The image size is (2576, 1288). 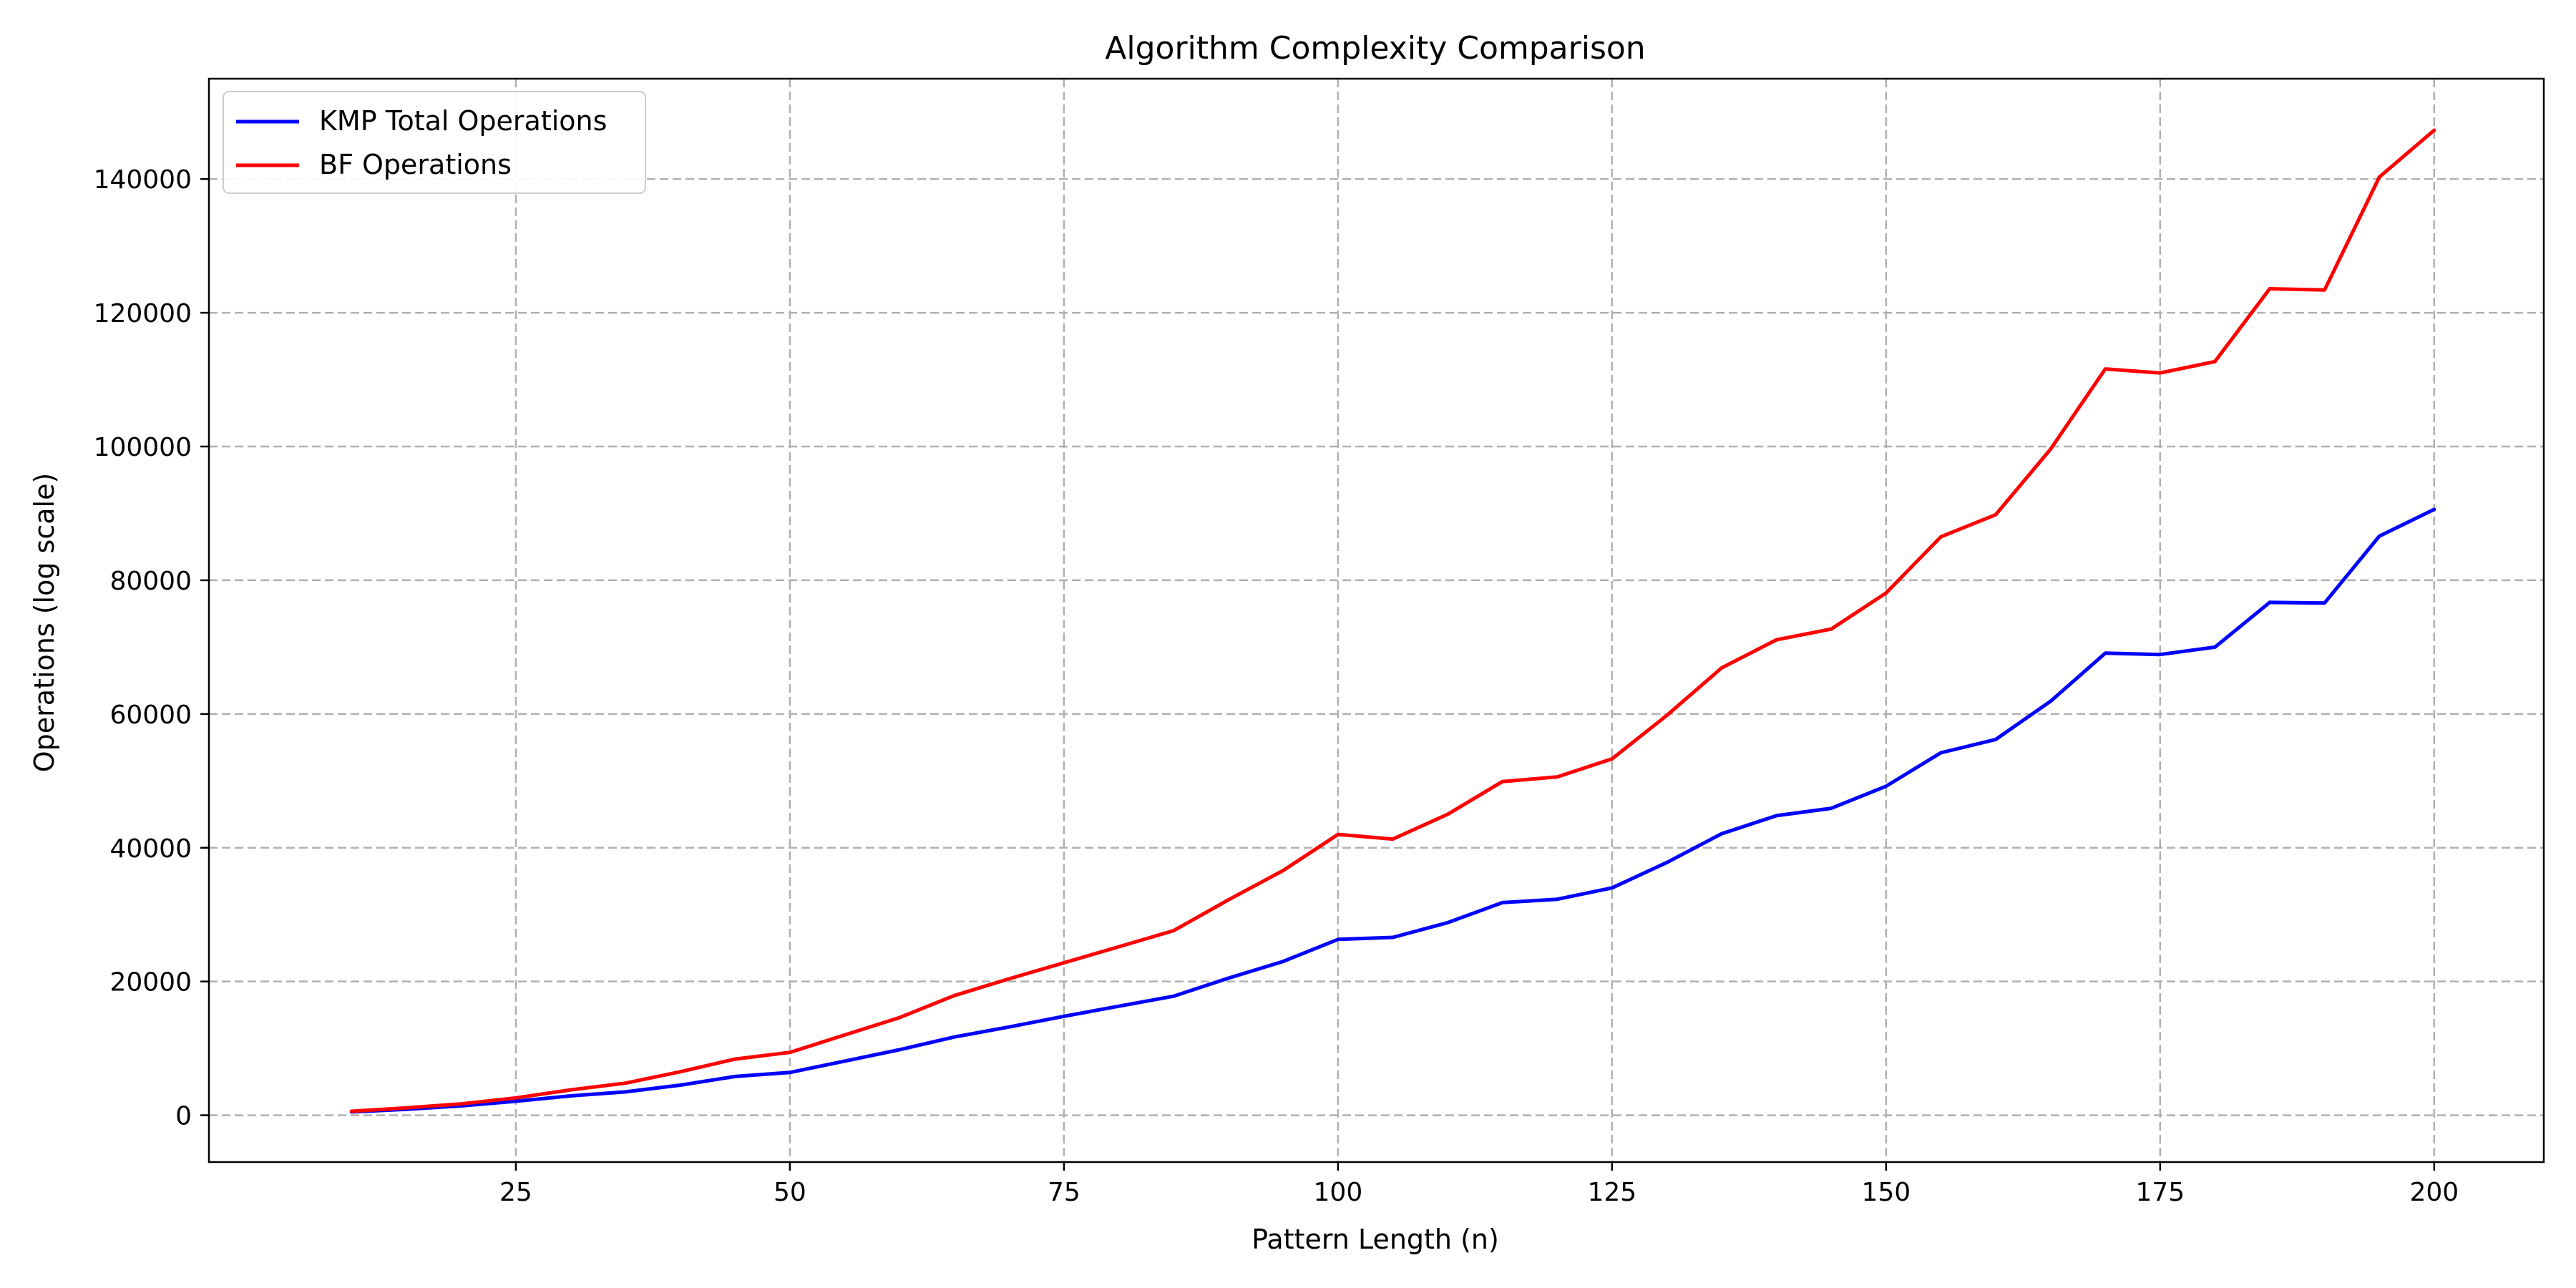 What do you see at coordinates (150, 715) in the screenshot?
I see `y-tick-label: 60000` at bounding box center [150, 715].